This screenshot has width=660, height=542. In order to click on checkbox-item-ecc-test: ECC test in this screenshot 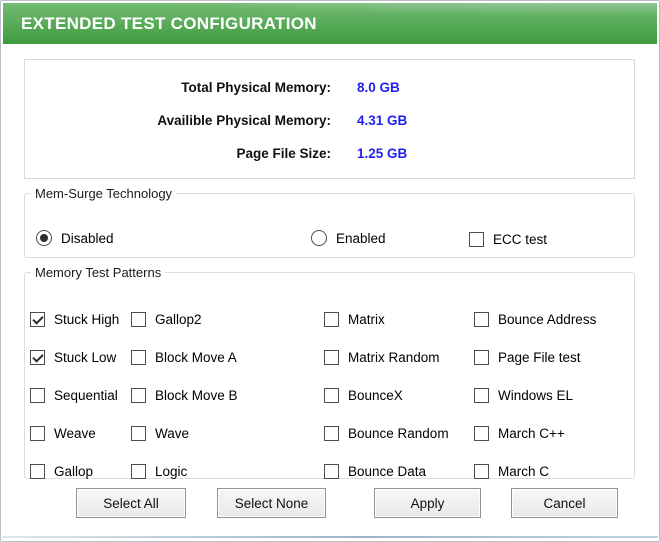, I will do `click(508, 239)`.